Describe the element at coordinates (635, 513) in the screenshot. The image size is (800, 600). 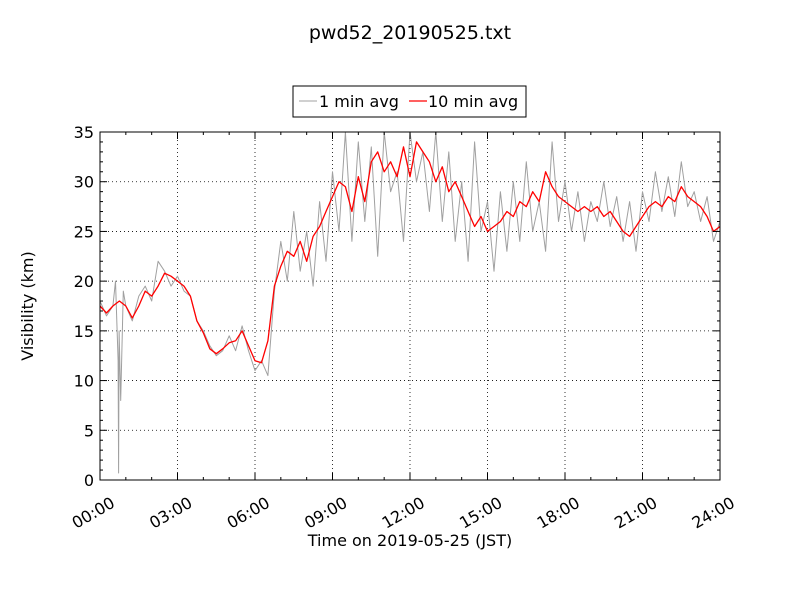
I see `x-tick-label: 21:00` at that location.